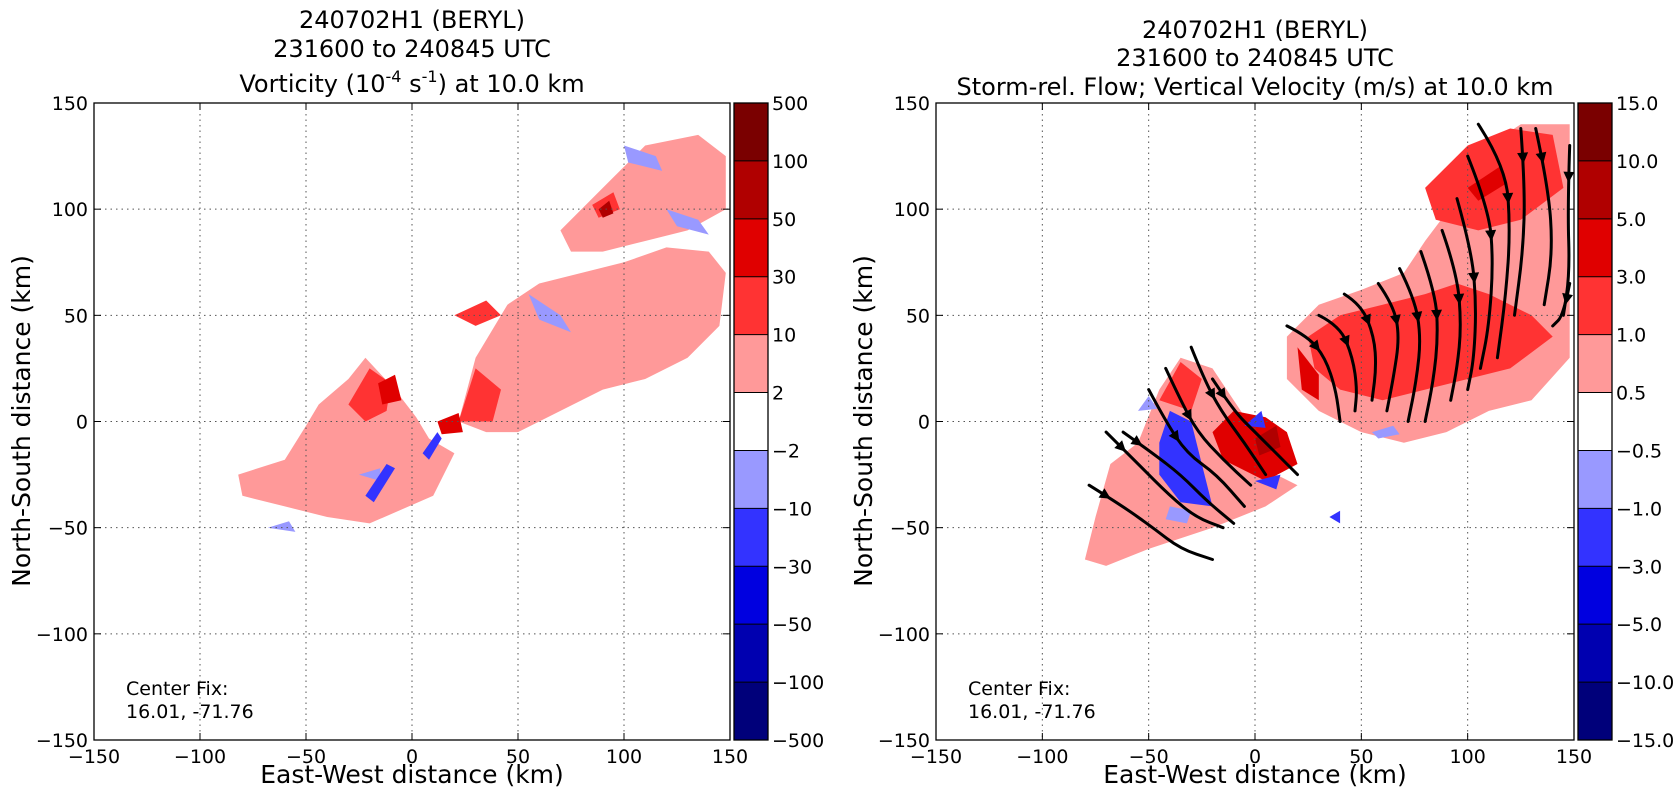  I want to click on vorticity-colorbar-frame, so click(751, 421).